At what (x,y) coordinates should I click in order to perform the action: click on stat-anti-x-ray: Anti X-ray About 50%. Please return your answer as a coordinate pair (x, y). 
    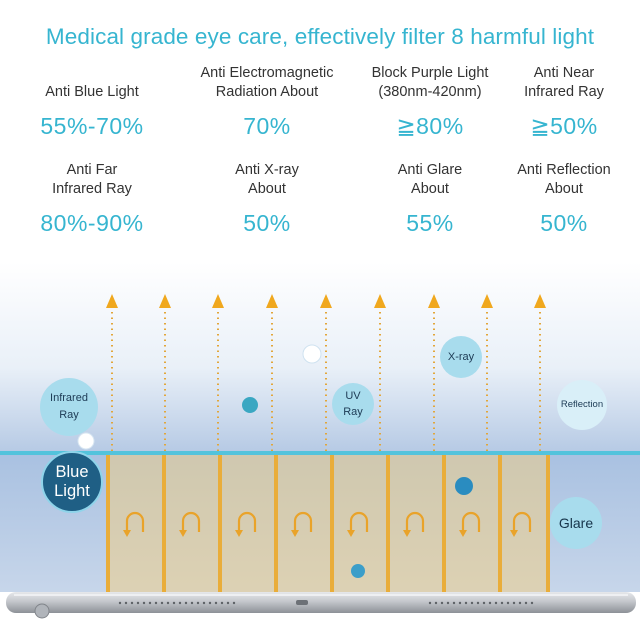
    Looking at the image, I should click on (267, 198).